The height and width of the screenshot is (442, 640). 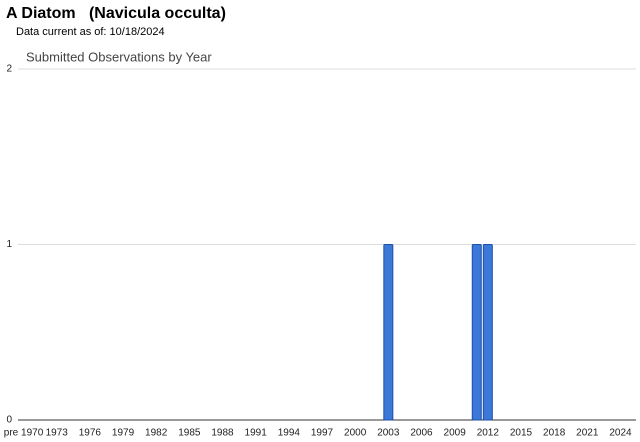 I want to click on y-tick-label: 2, so click(x=9, y=69).